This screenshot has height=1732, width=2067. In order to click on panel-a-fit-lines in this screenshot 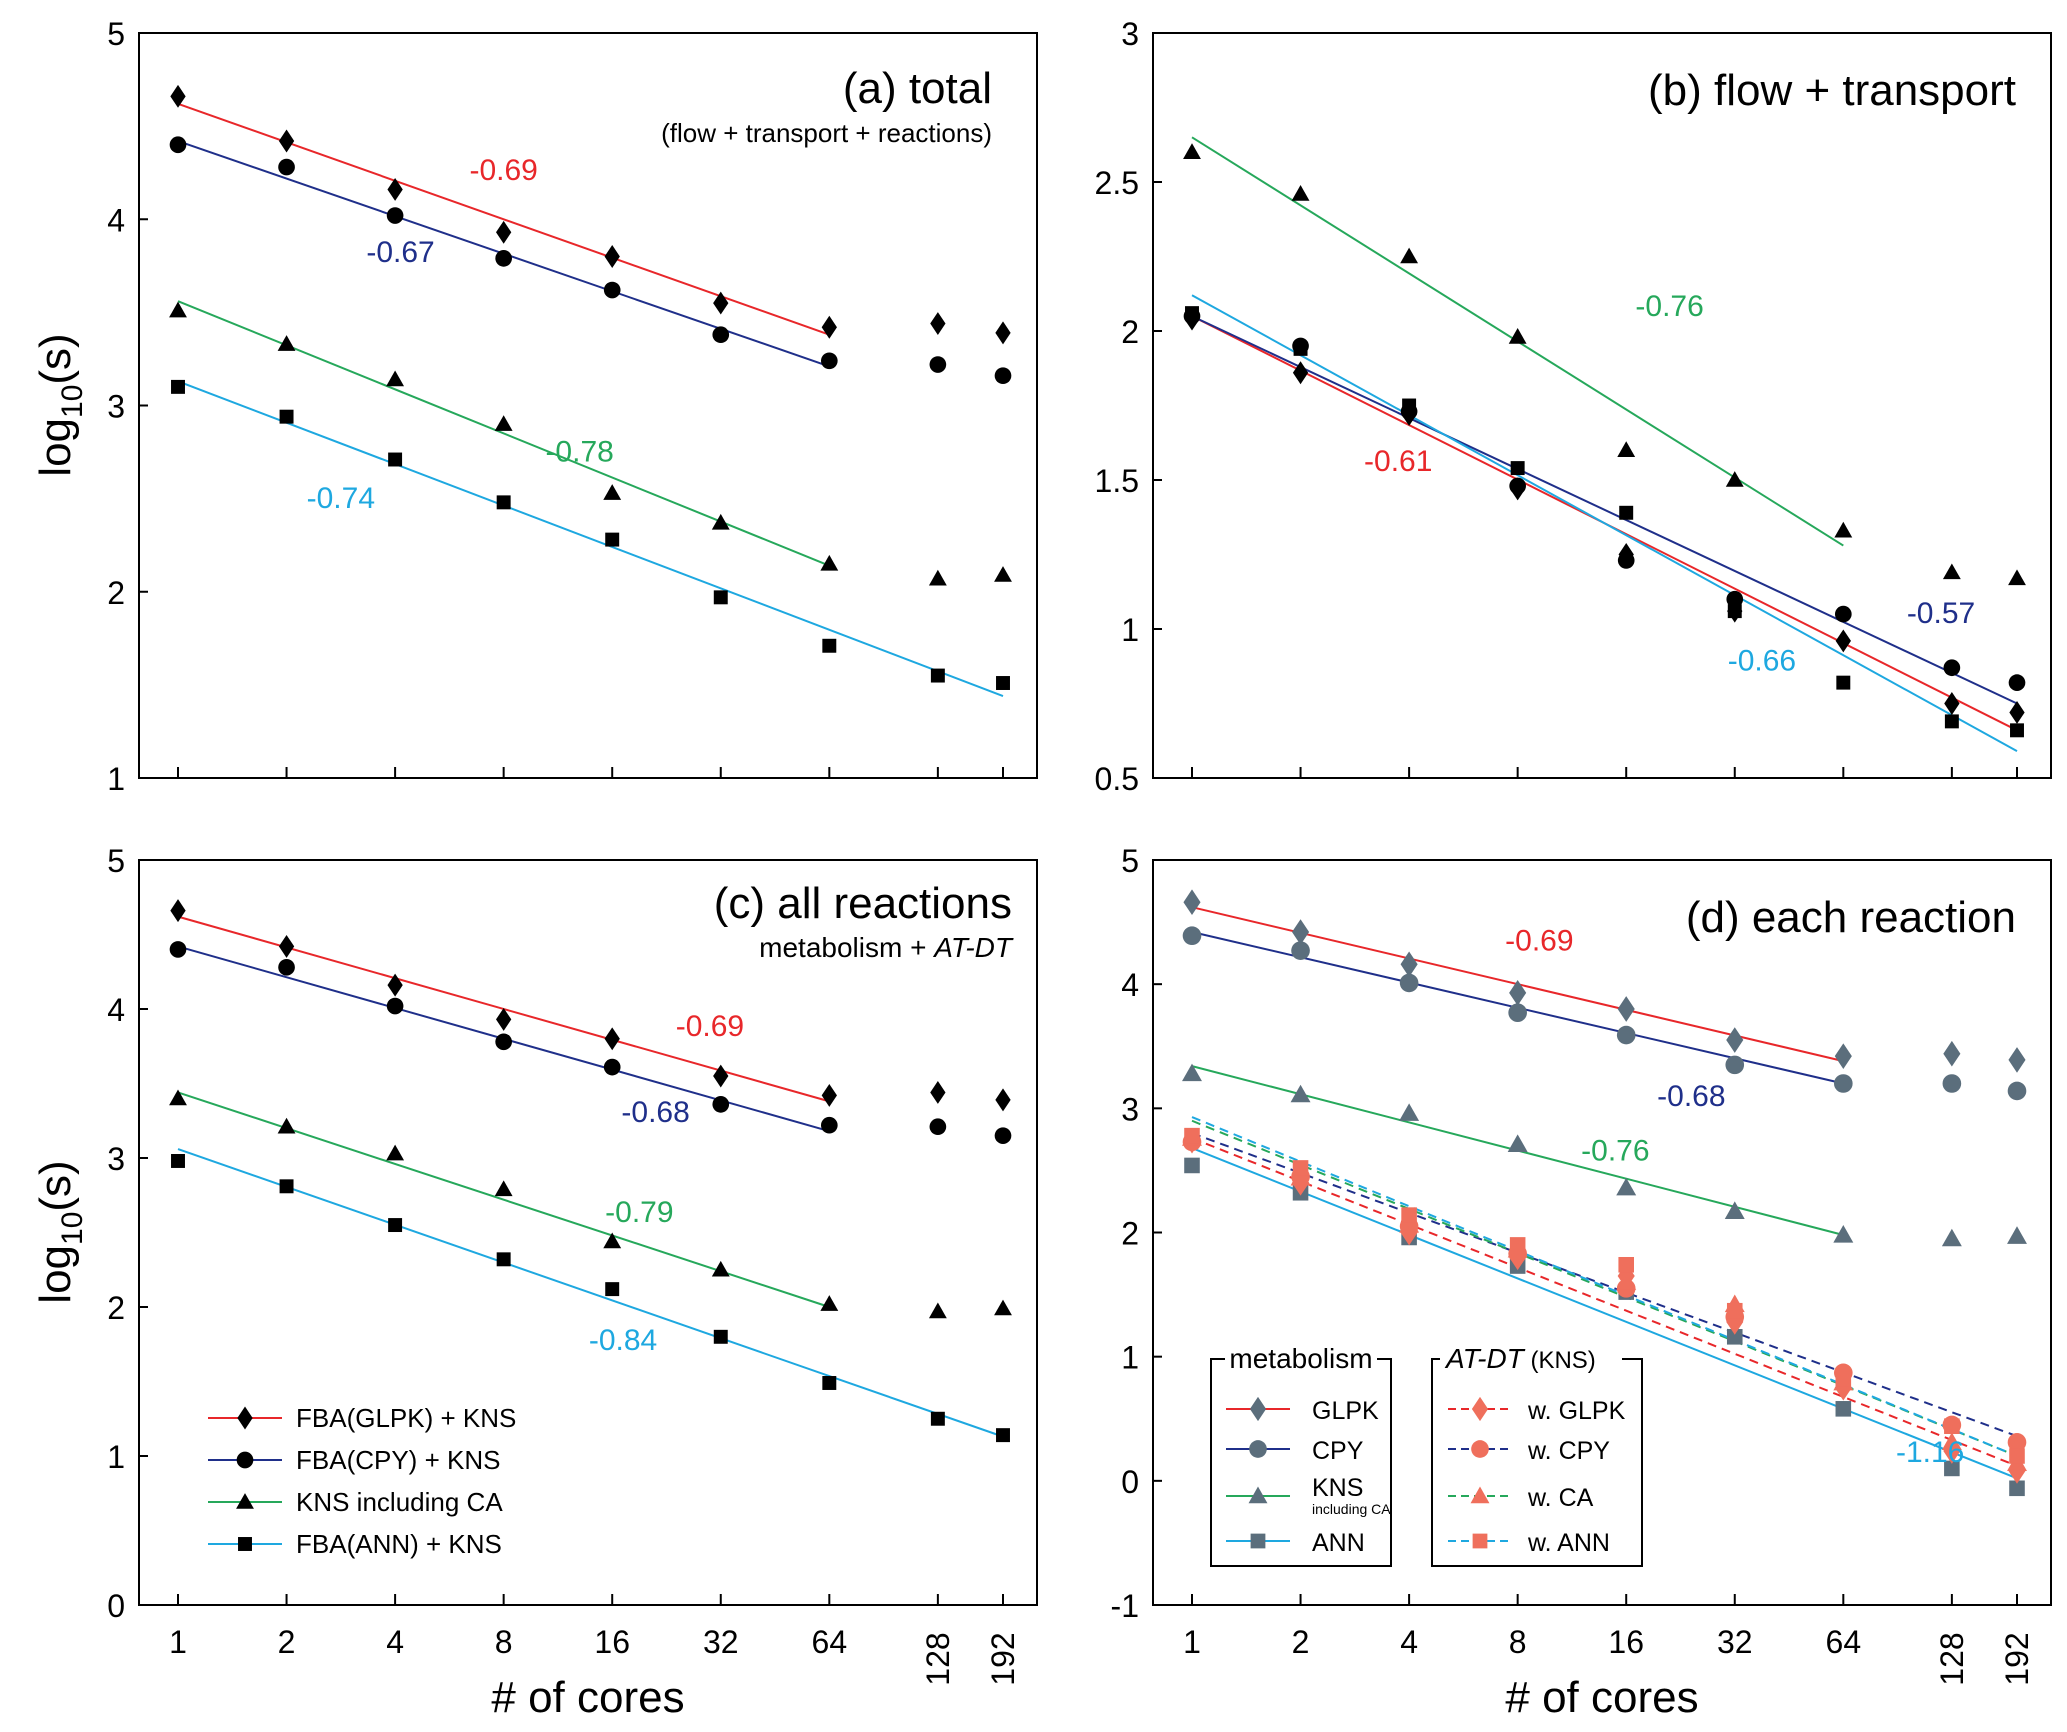, I will do `click(590, 399)`.